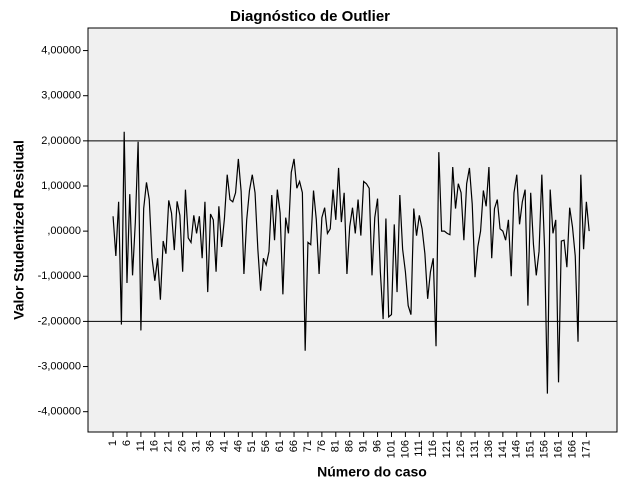 The image size is (630, 495). What do you see at coordinates (475, 449) in the screenshot?
I see `x-tick-label: 131` at bounding box center [475, 449].